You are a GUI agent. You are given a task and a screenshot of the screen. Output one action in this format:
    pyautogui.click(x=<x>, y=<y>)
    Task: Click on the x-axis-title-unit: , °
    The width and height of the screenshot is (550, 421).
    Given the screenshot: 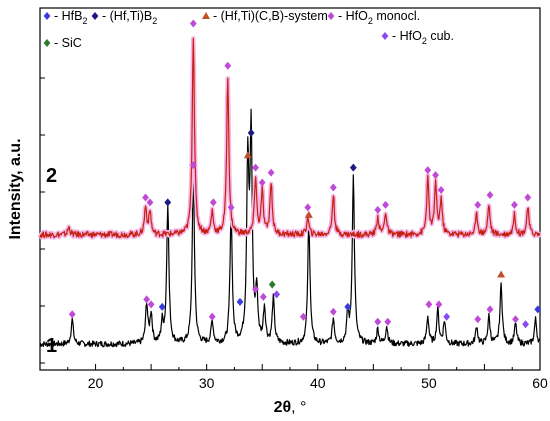 What is the action you would take?
    pyautogui.click(x=298, y=407)
    